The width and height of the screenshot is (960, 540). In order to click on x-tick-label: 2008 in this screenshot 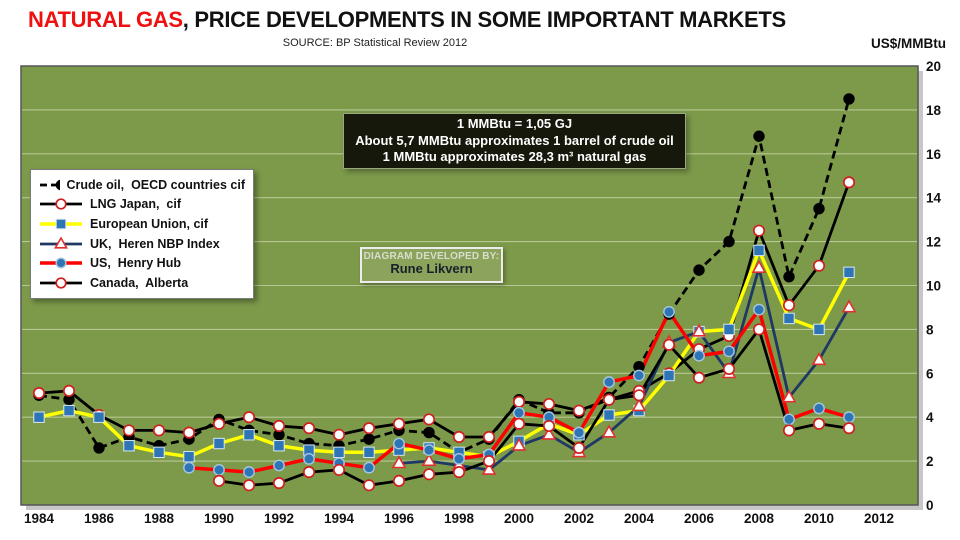, I will do `click(759, 518)`.